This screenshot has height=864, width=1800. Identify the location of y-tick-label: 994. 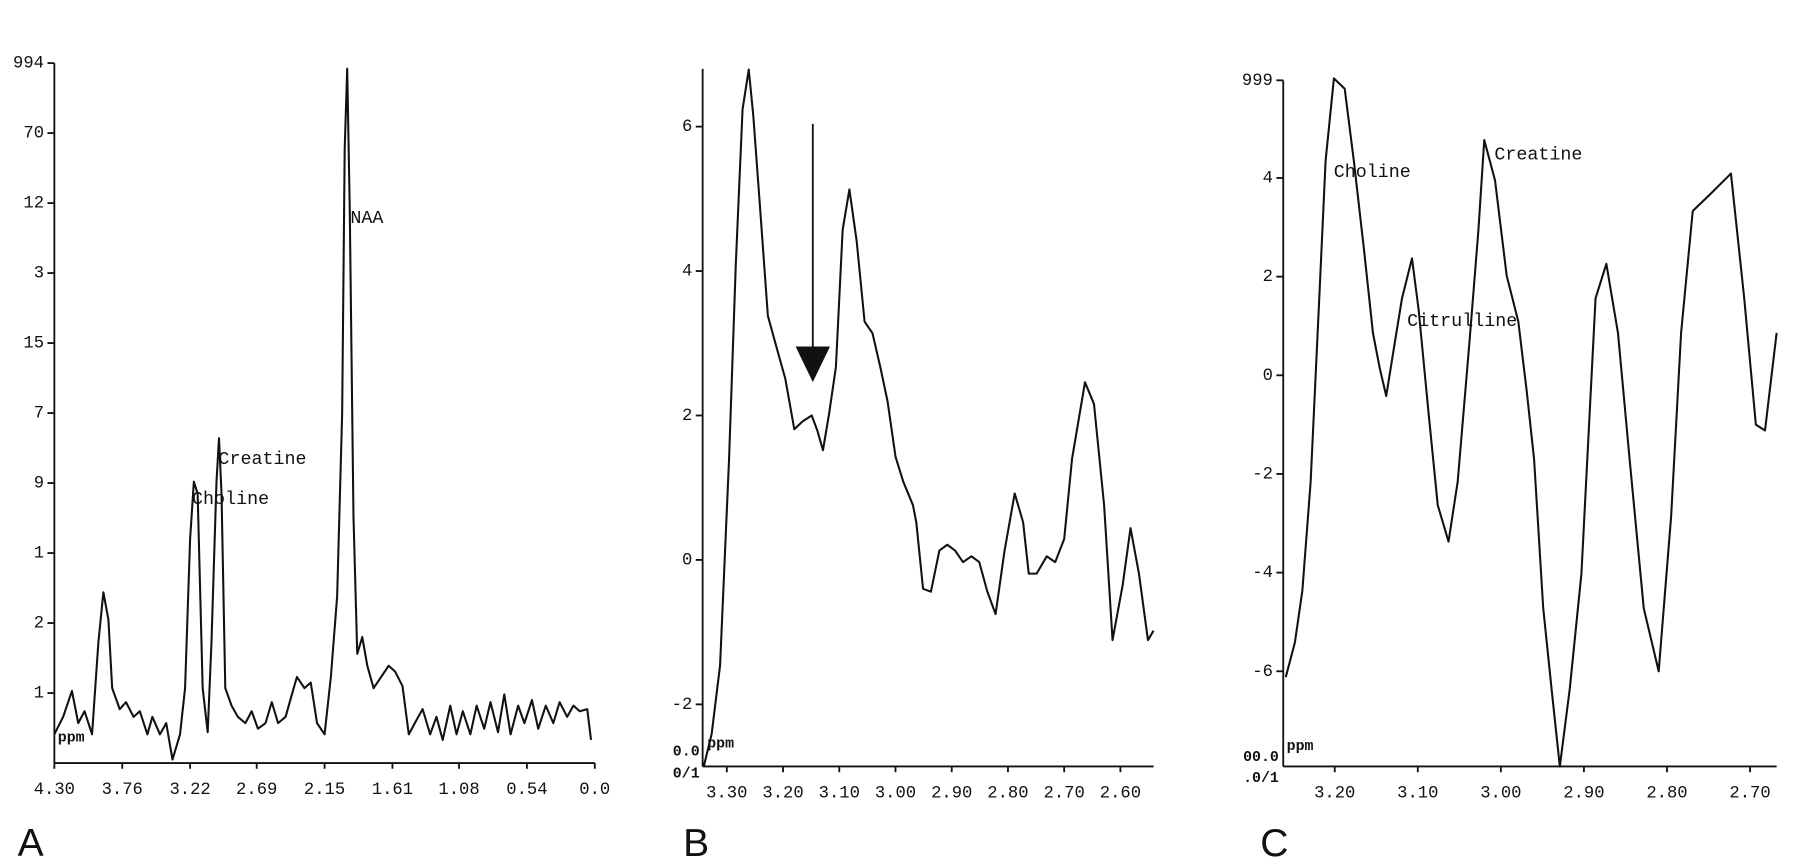
(28, 64).